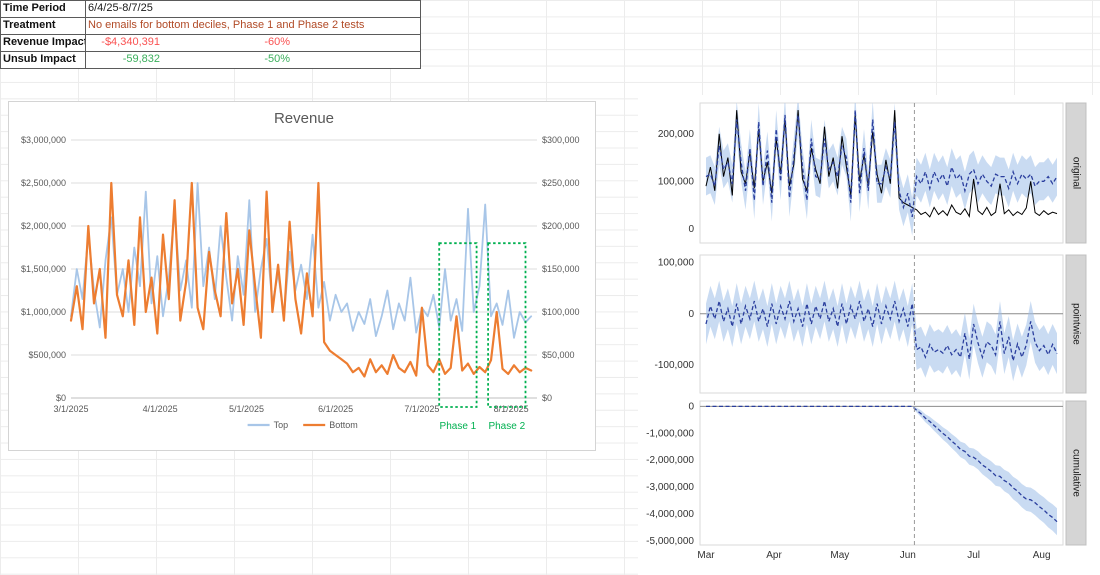 The image size is (1100, 575). Describe the element at coordinates (882, 464) in the screenshot. I see `cumulative-dashed-line` at that location.